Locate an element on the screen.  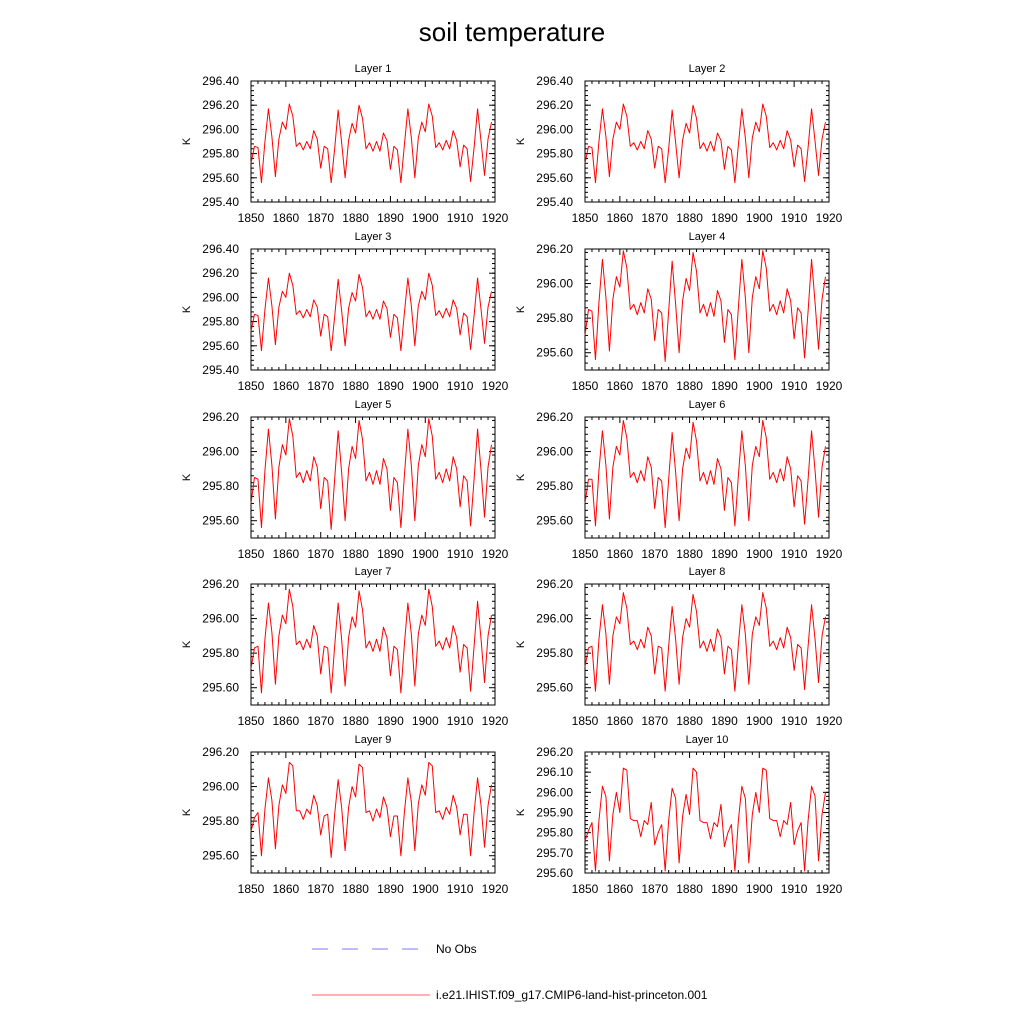
panel-title: Layer 7 is located at coordinates (373, 572).